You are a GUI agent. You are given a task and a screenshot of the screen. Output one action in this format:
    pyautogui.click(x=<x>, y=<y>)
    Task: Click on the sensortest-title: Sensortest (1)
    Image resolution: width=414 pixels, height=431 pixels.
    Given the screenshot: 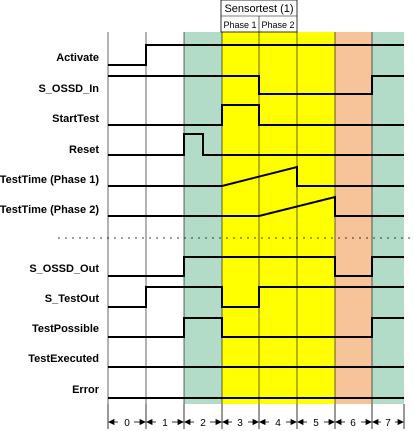 What is the action you would take?
    pyautogui.click(x=258, y=9)
    